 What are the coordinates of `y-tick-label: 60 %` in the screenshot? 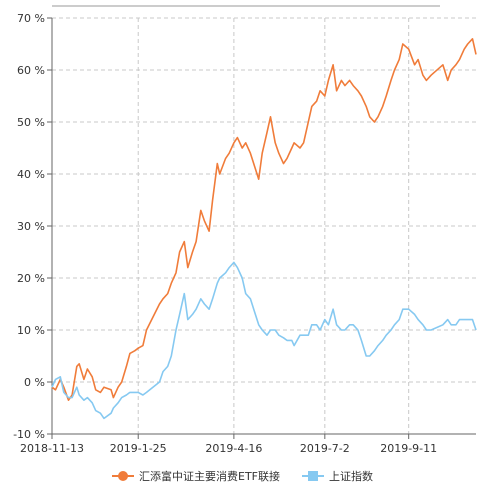 It's located at (31, 70).